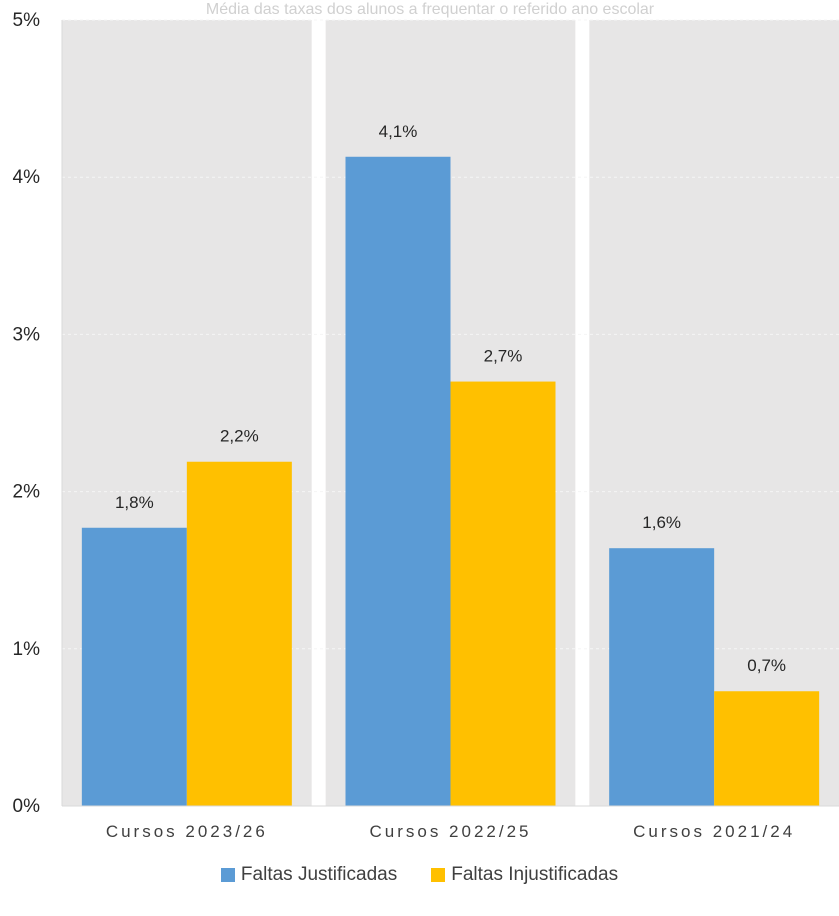 The height and width of the screenshot is (916, 839). I want to click on y-tick-label: 0%, so click(27, 806).